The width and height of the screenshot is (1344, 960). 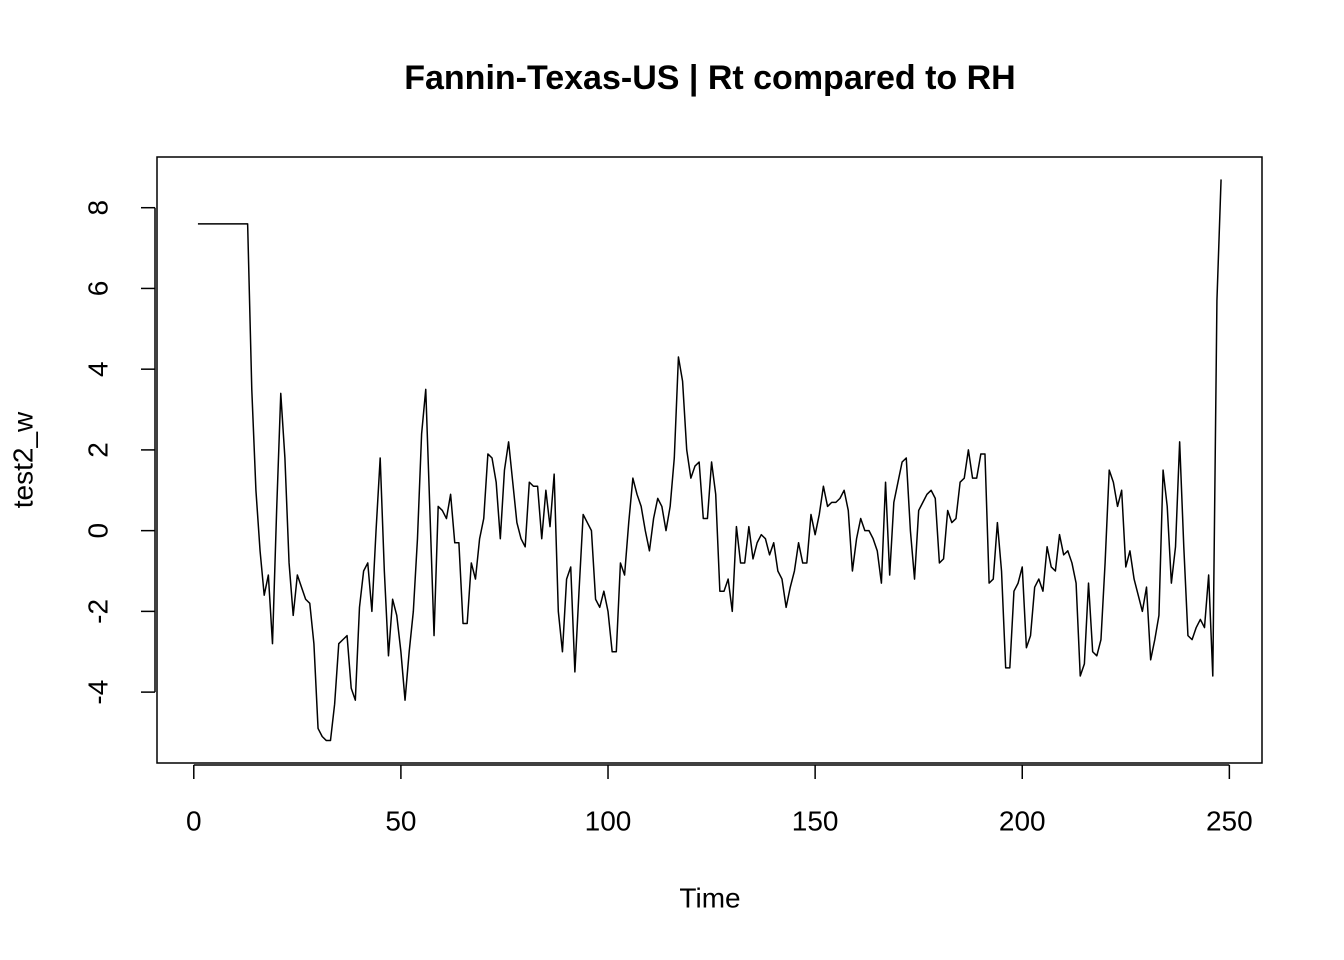 I want to click on chart-title: Fannin-Texas-US | Rt compared to RH, so click(x=710, y=78).